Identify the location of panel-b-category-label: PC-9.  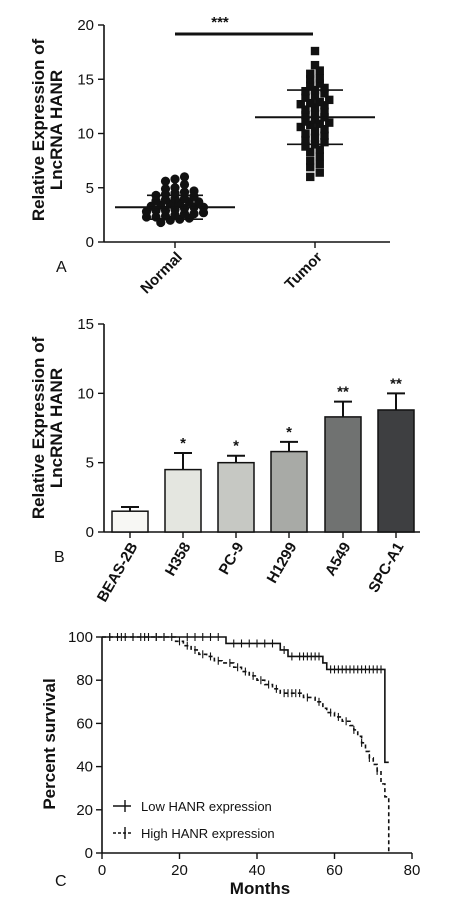
(232, 559).